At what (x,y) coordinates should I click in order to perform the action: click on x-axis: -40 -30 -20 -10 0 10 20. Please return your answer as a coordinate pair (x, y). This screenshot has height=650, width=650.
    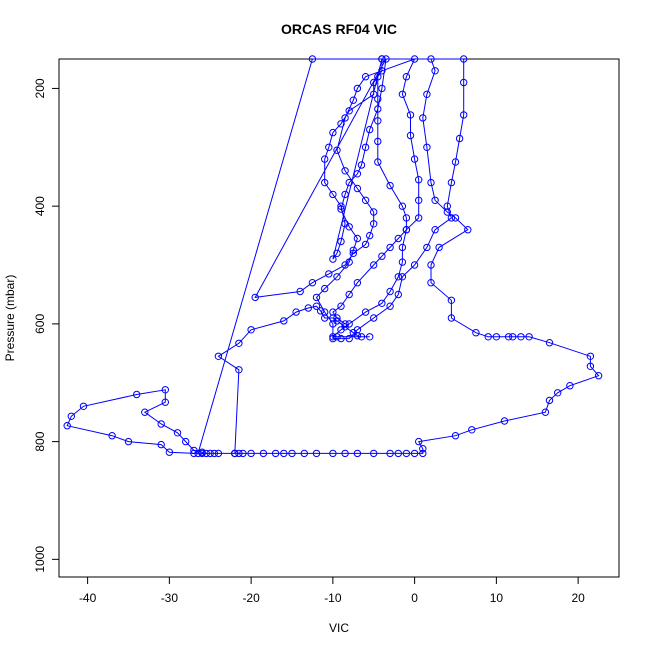
    Looking at the image, I should click on (332, 591).